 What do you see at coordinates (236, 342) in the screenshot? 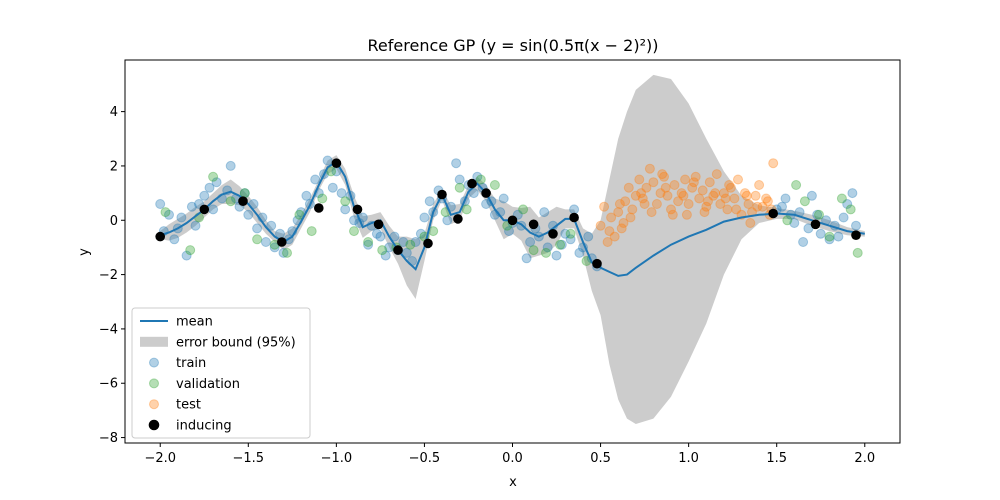
I see `legend-label: error bound (95%)` at bounding box center [236, 342].